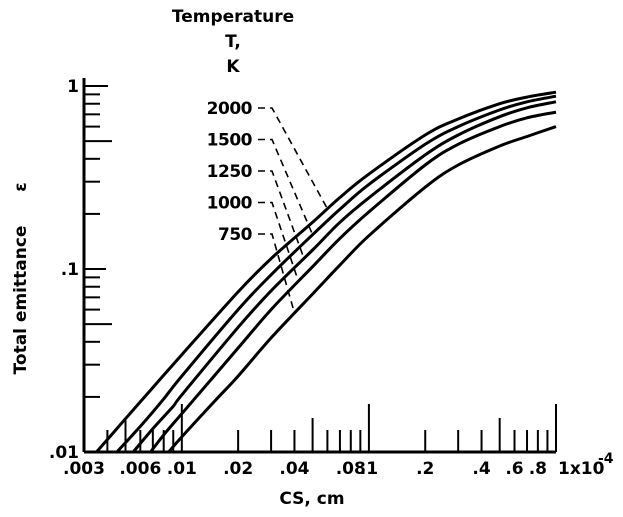 This screenshot has height=517, width=623. I want to click on y-axis-ticks, so click(98, 269).